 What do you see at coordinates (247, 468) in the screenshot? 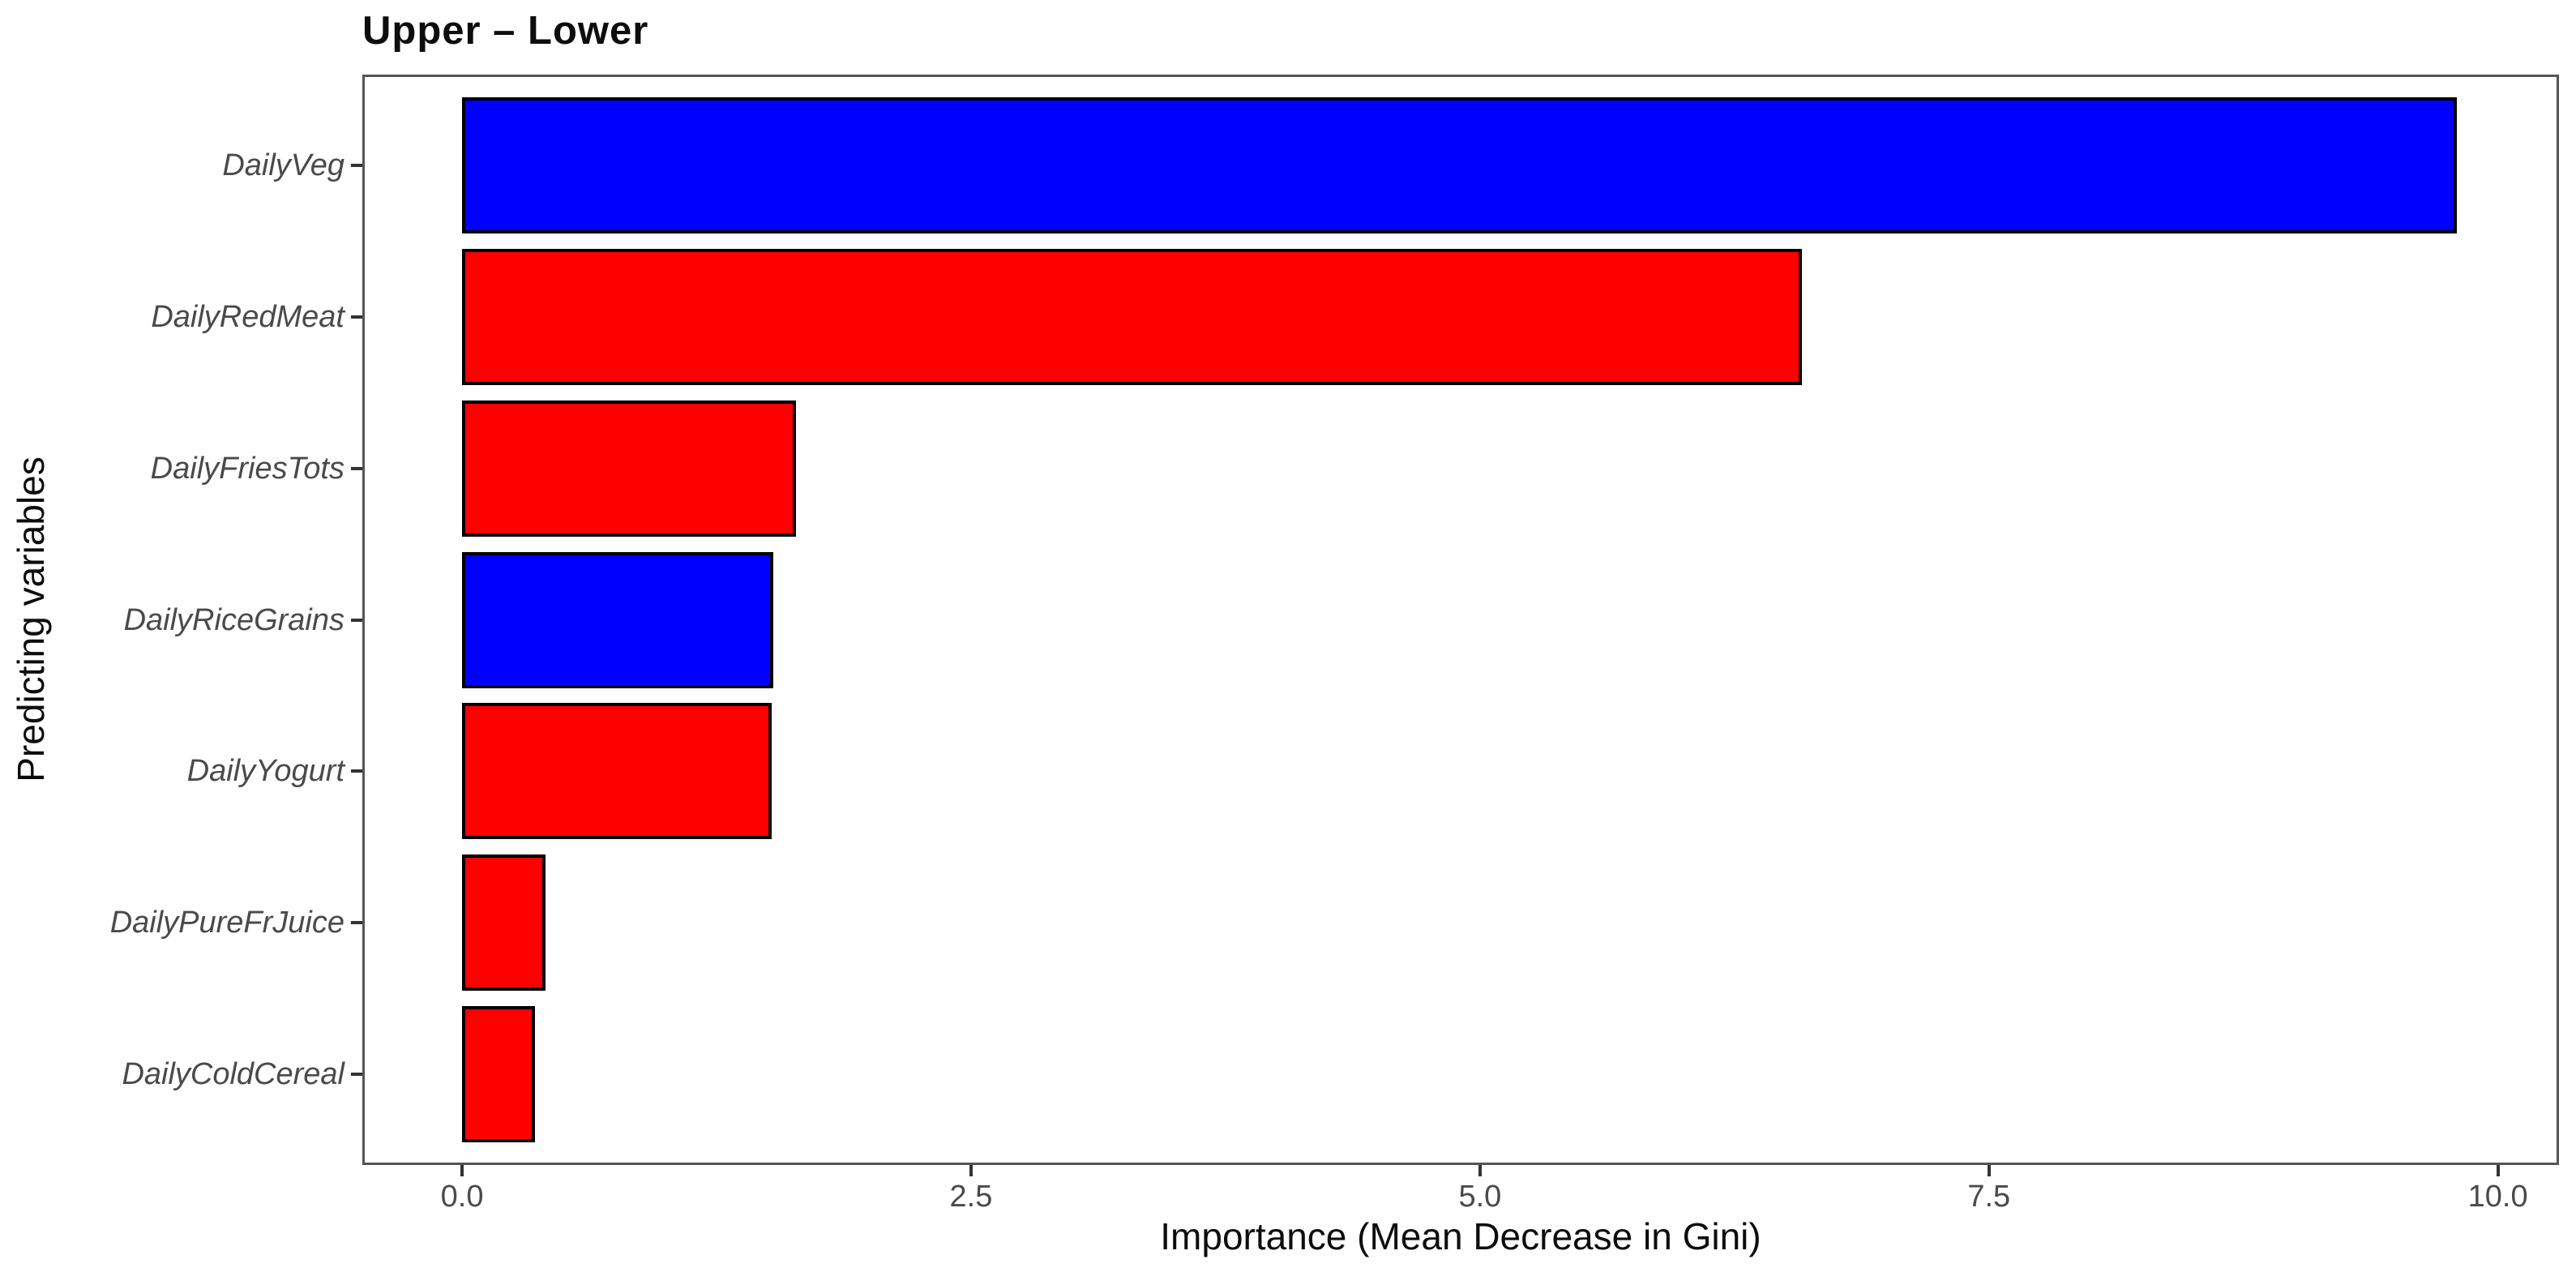
I see `y-axis-label-dailyfriestots: DailyFriesTots` at bounding box center [247, 468].